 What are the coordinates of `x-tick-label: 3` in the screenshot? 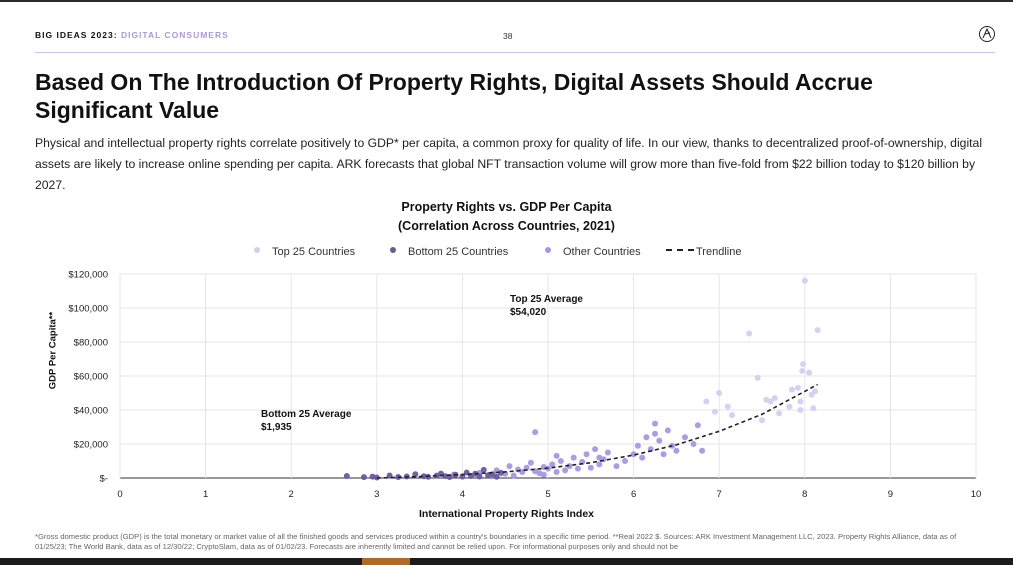 It's located at (376, 494).